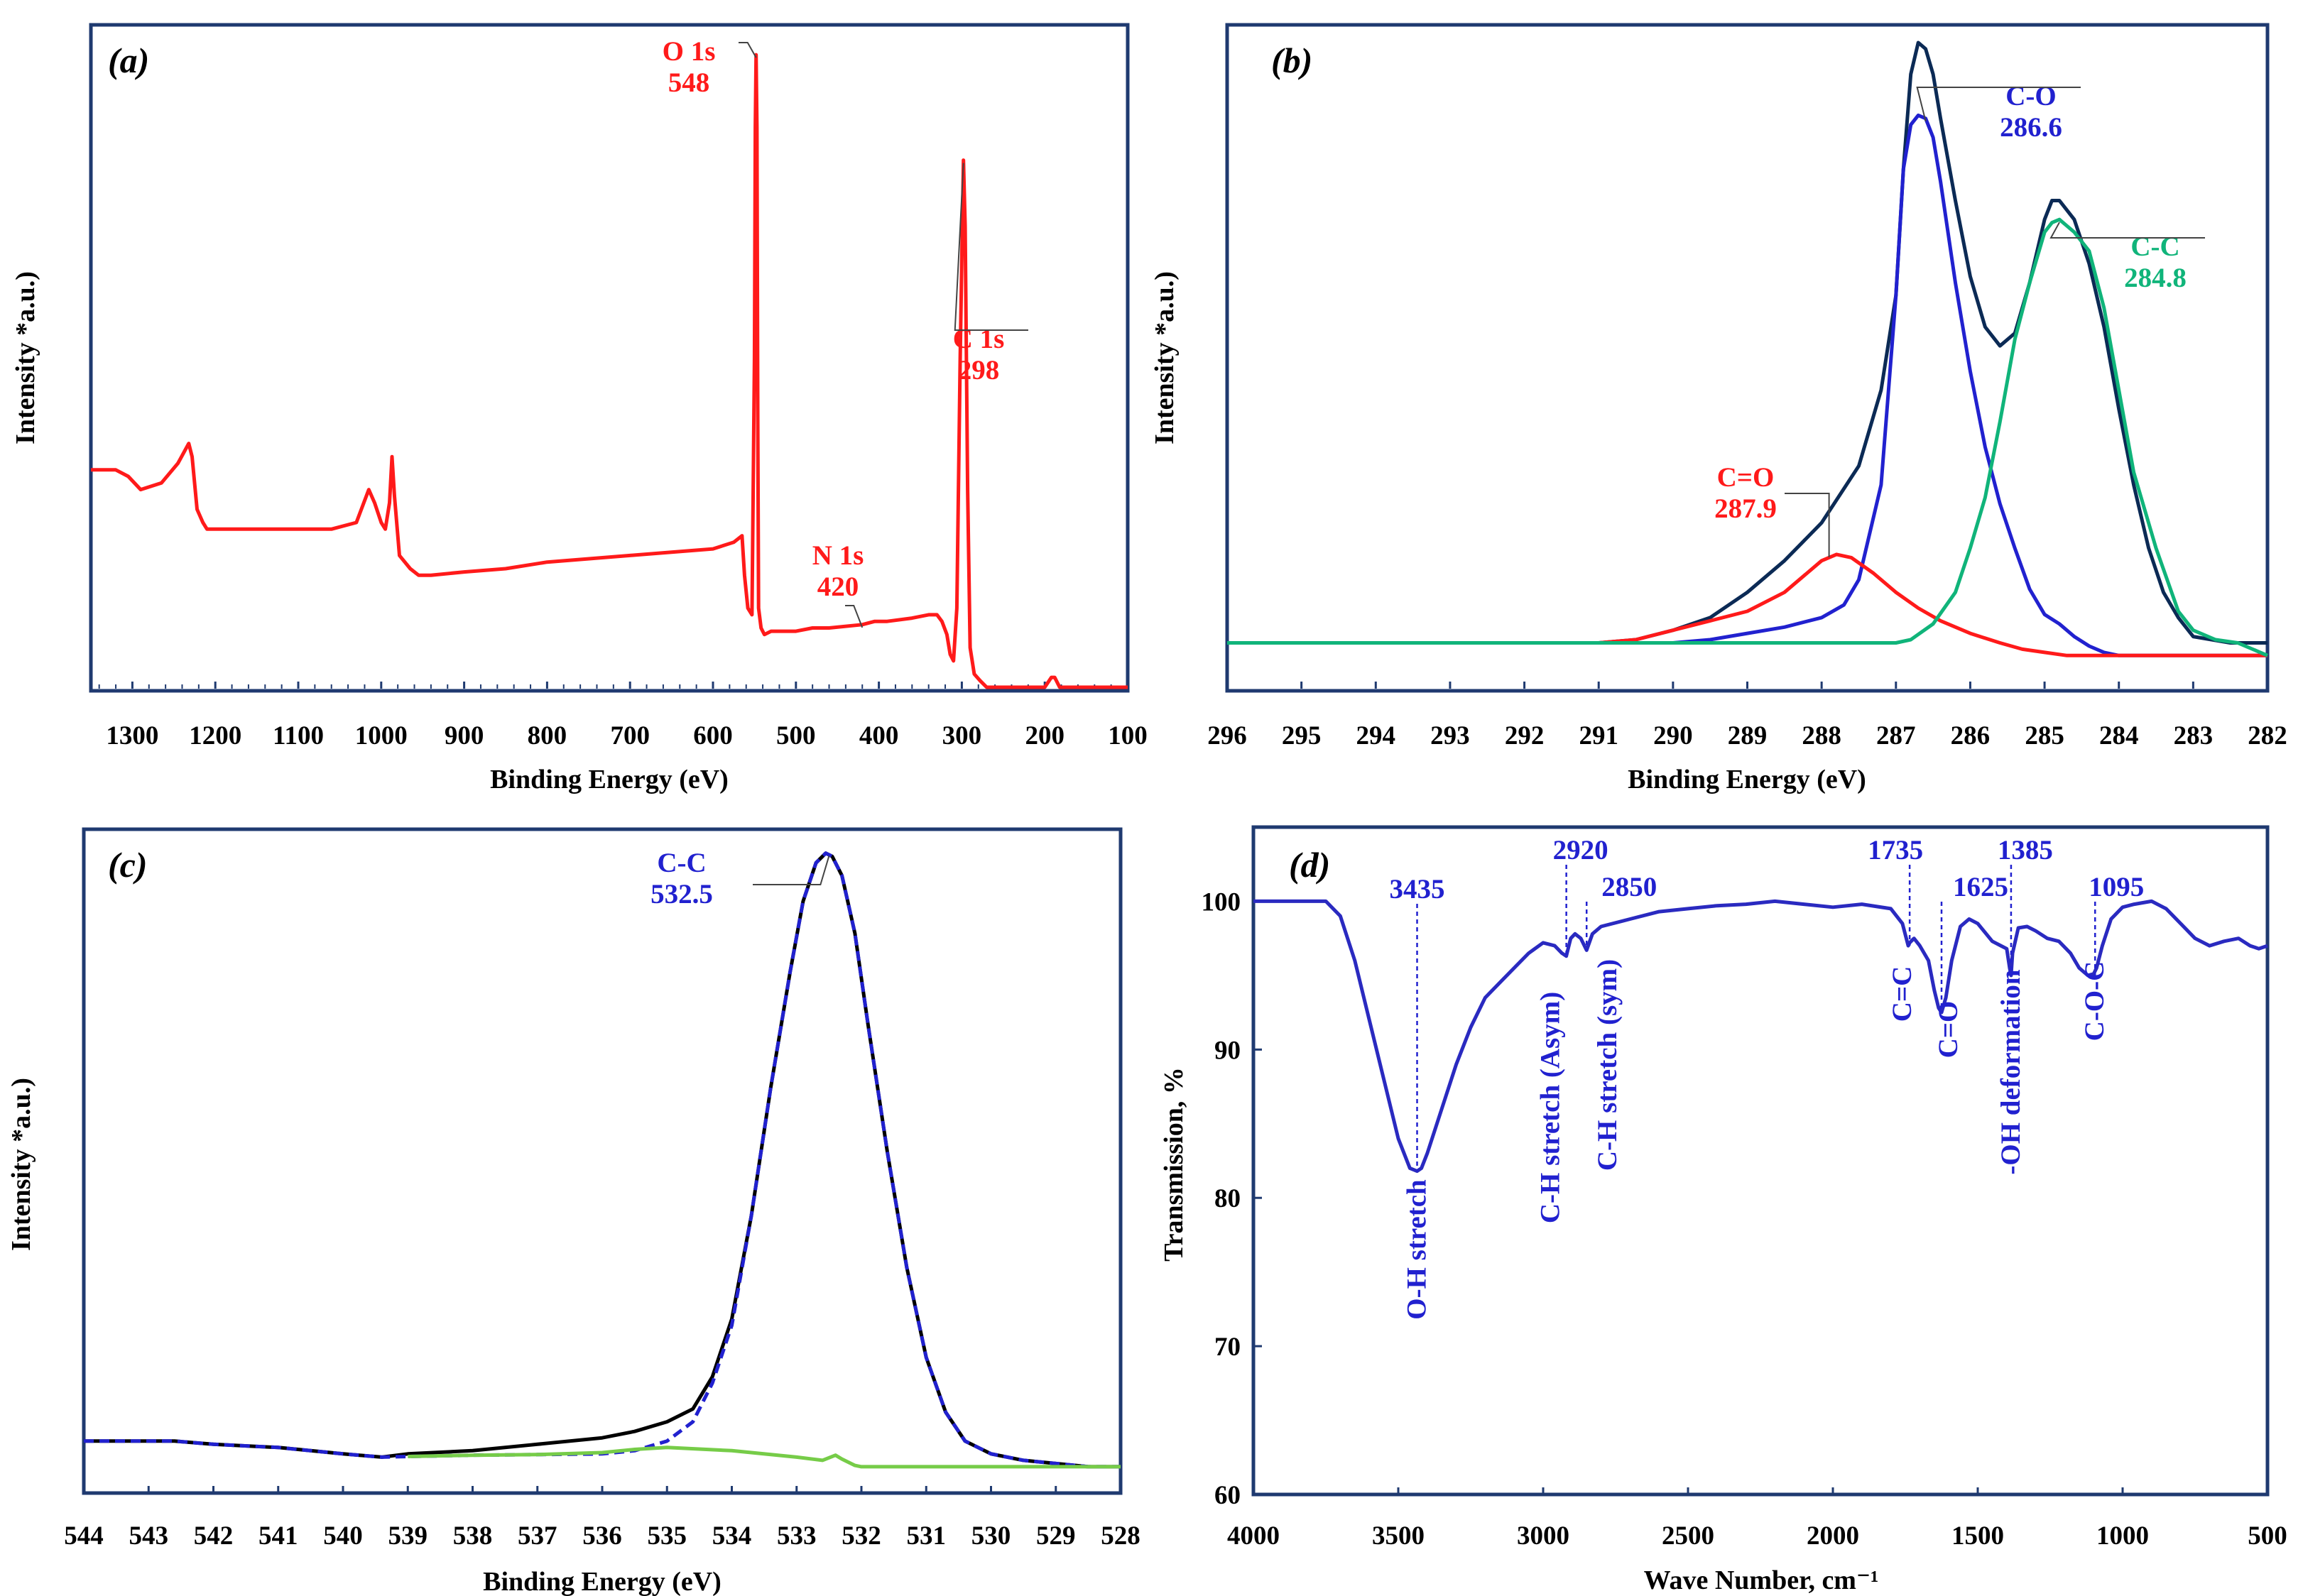  Describe the element at coordinates (381, 735) in the screenshot. I see `x-tick-label: 1000` at that location.